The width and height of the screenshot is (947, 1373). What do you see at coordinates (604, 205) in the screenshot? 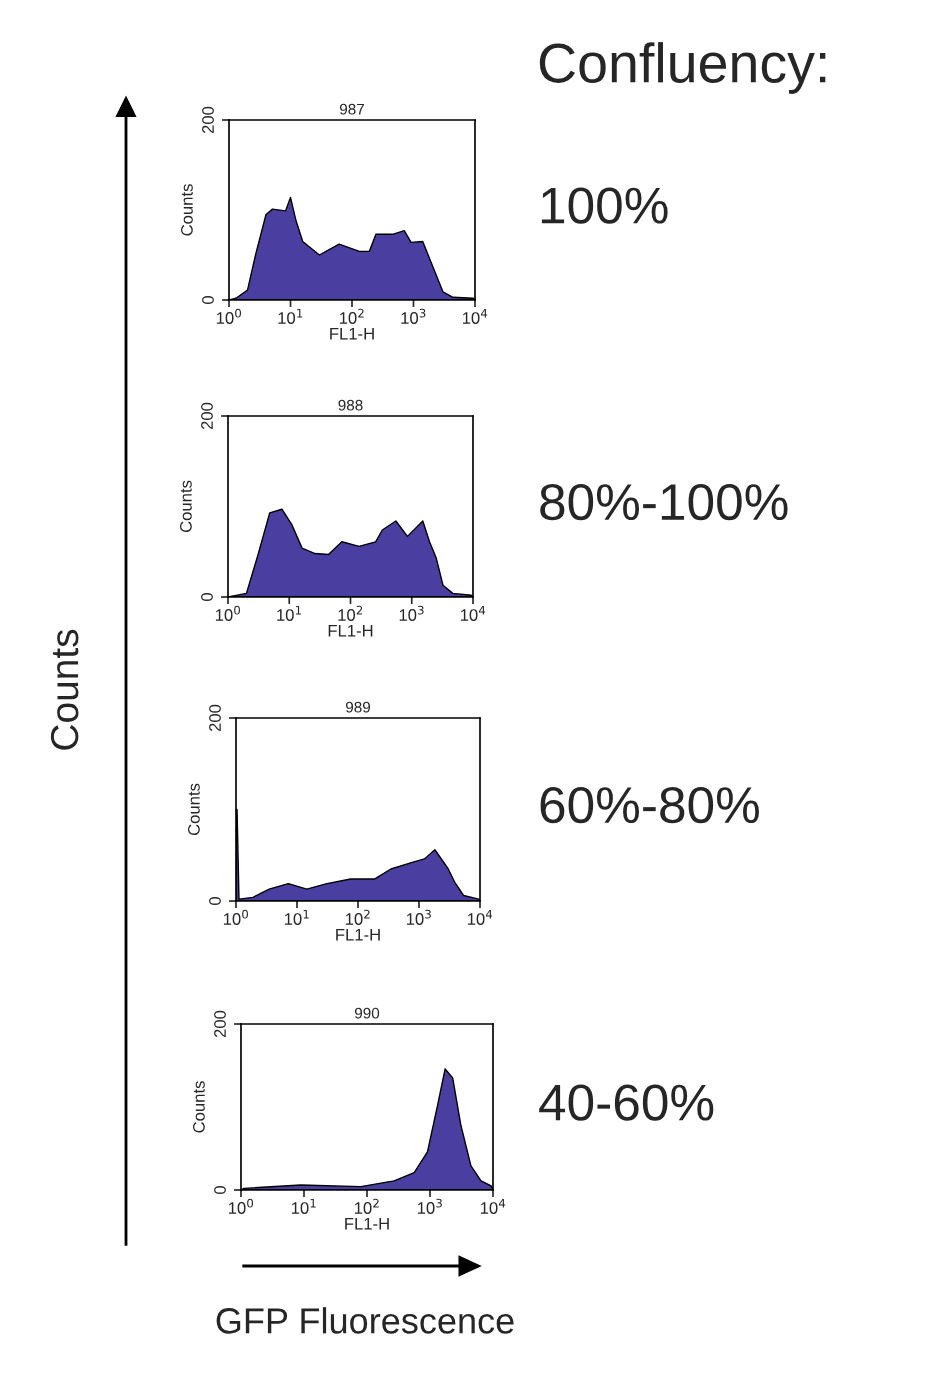
I see `text: 100%` at bounding box center [604, 205].